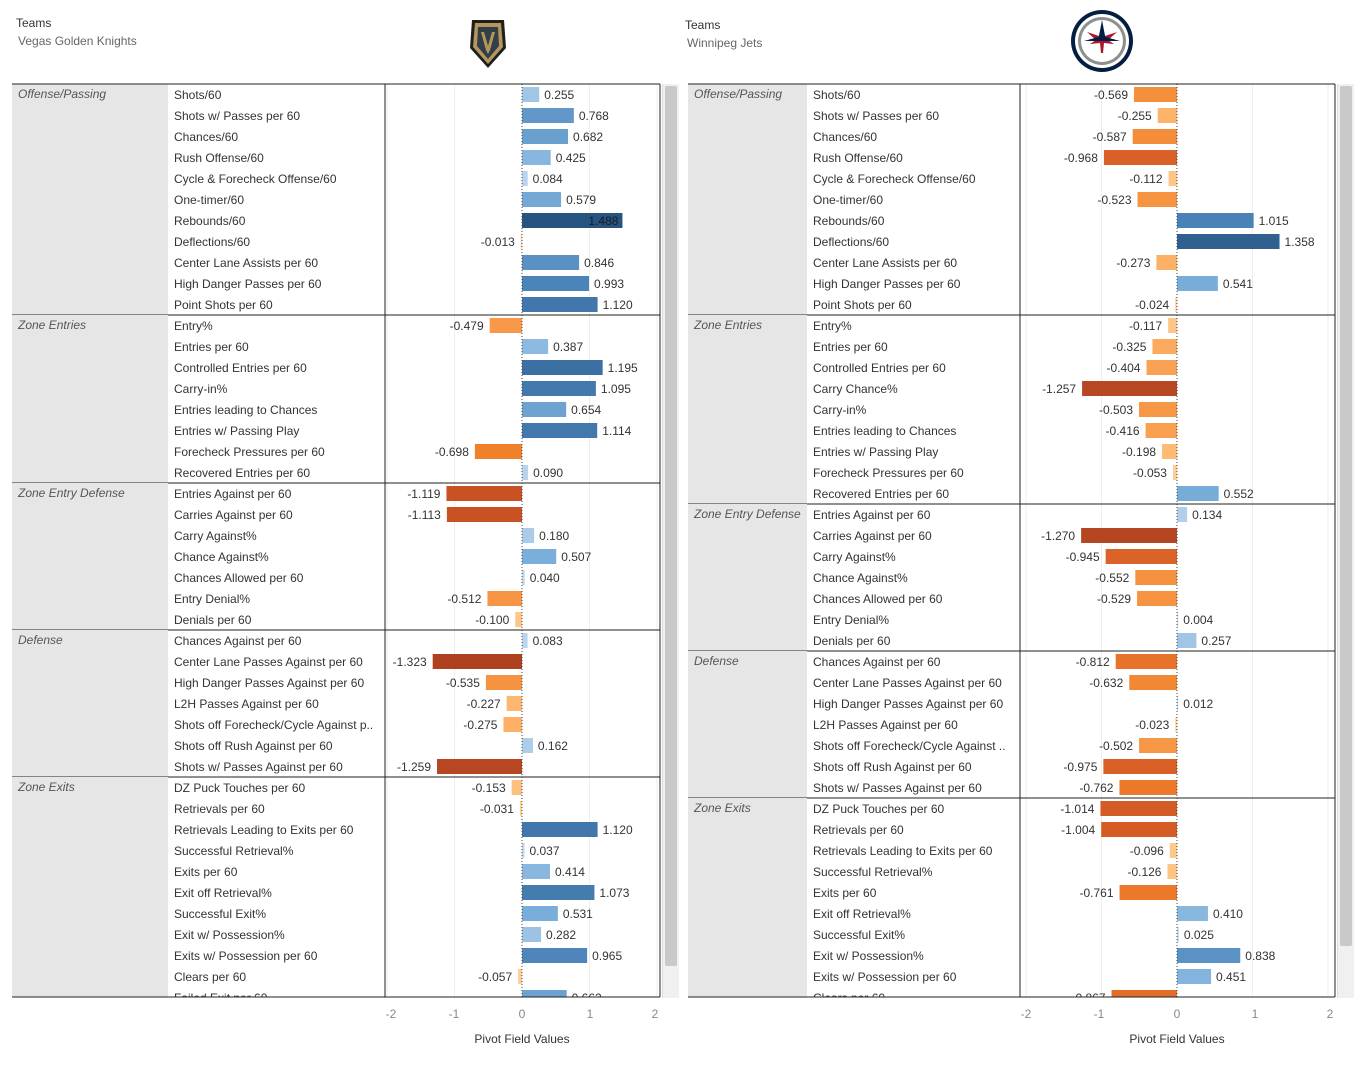 The width and height of the screenshot is (1365, 1067). Describe the element at coordinates (840, 410) in the screenshot. I see `metric-label: Carry-in%` at that location.